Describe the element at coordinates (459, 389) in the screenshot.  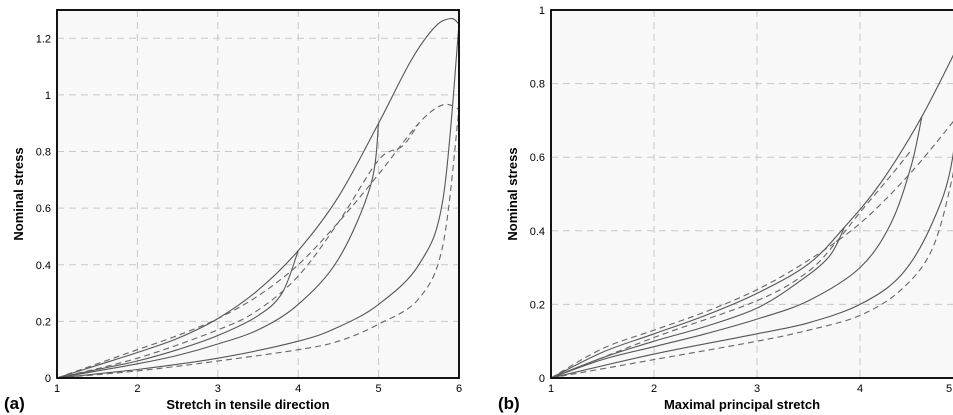
I see `x-tick-label: 6` at that location.